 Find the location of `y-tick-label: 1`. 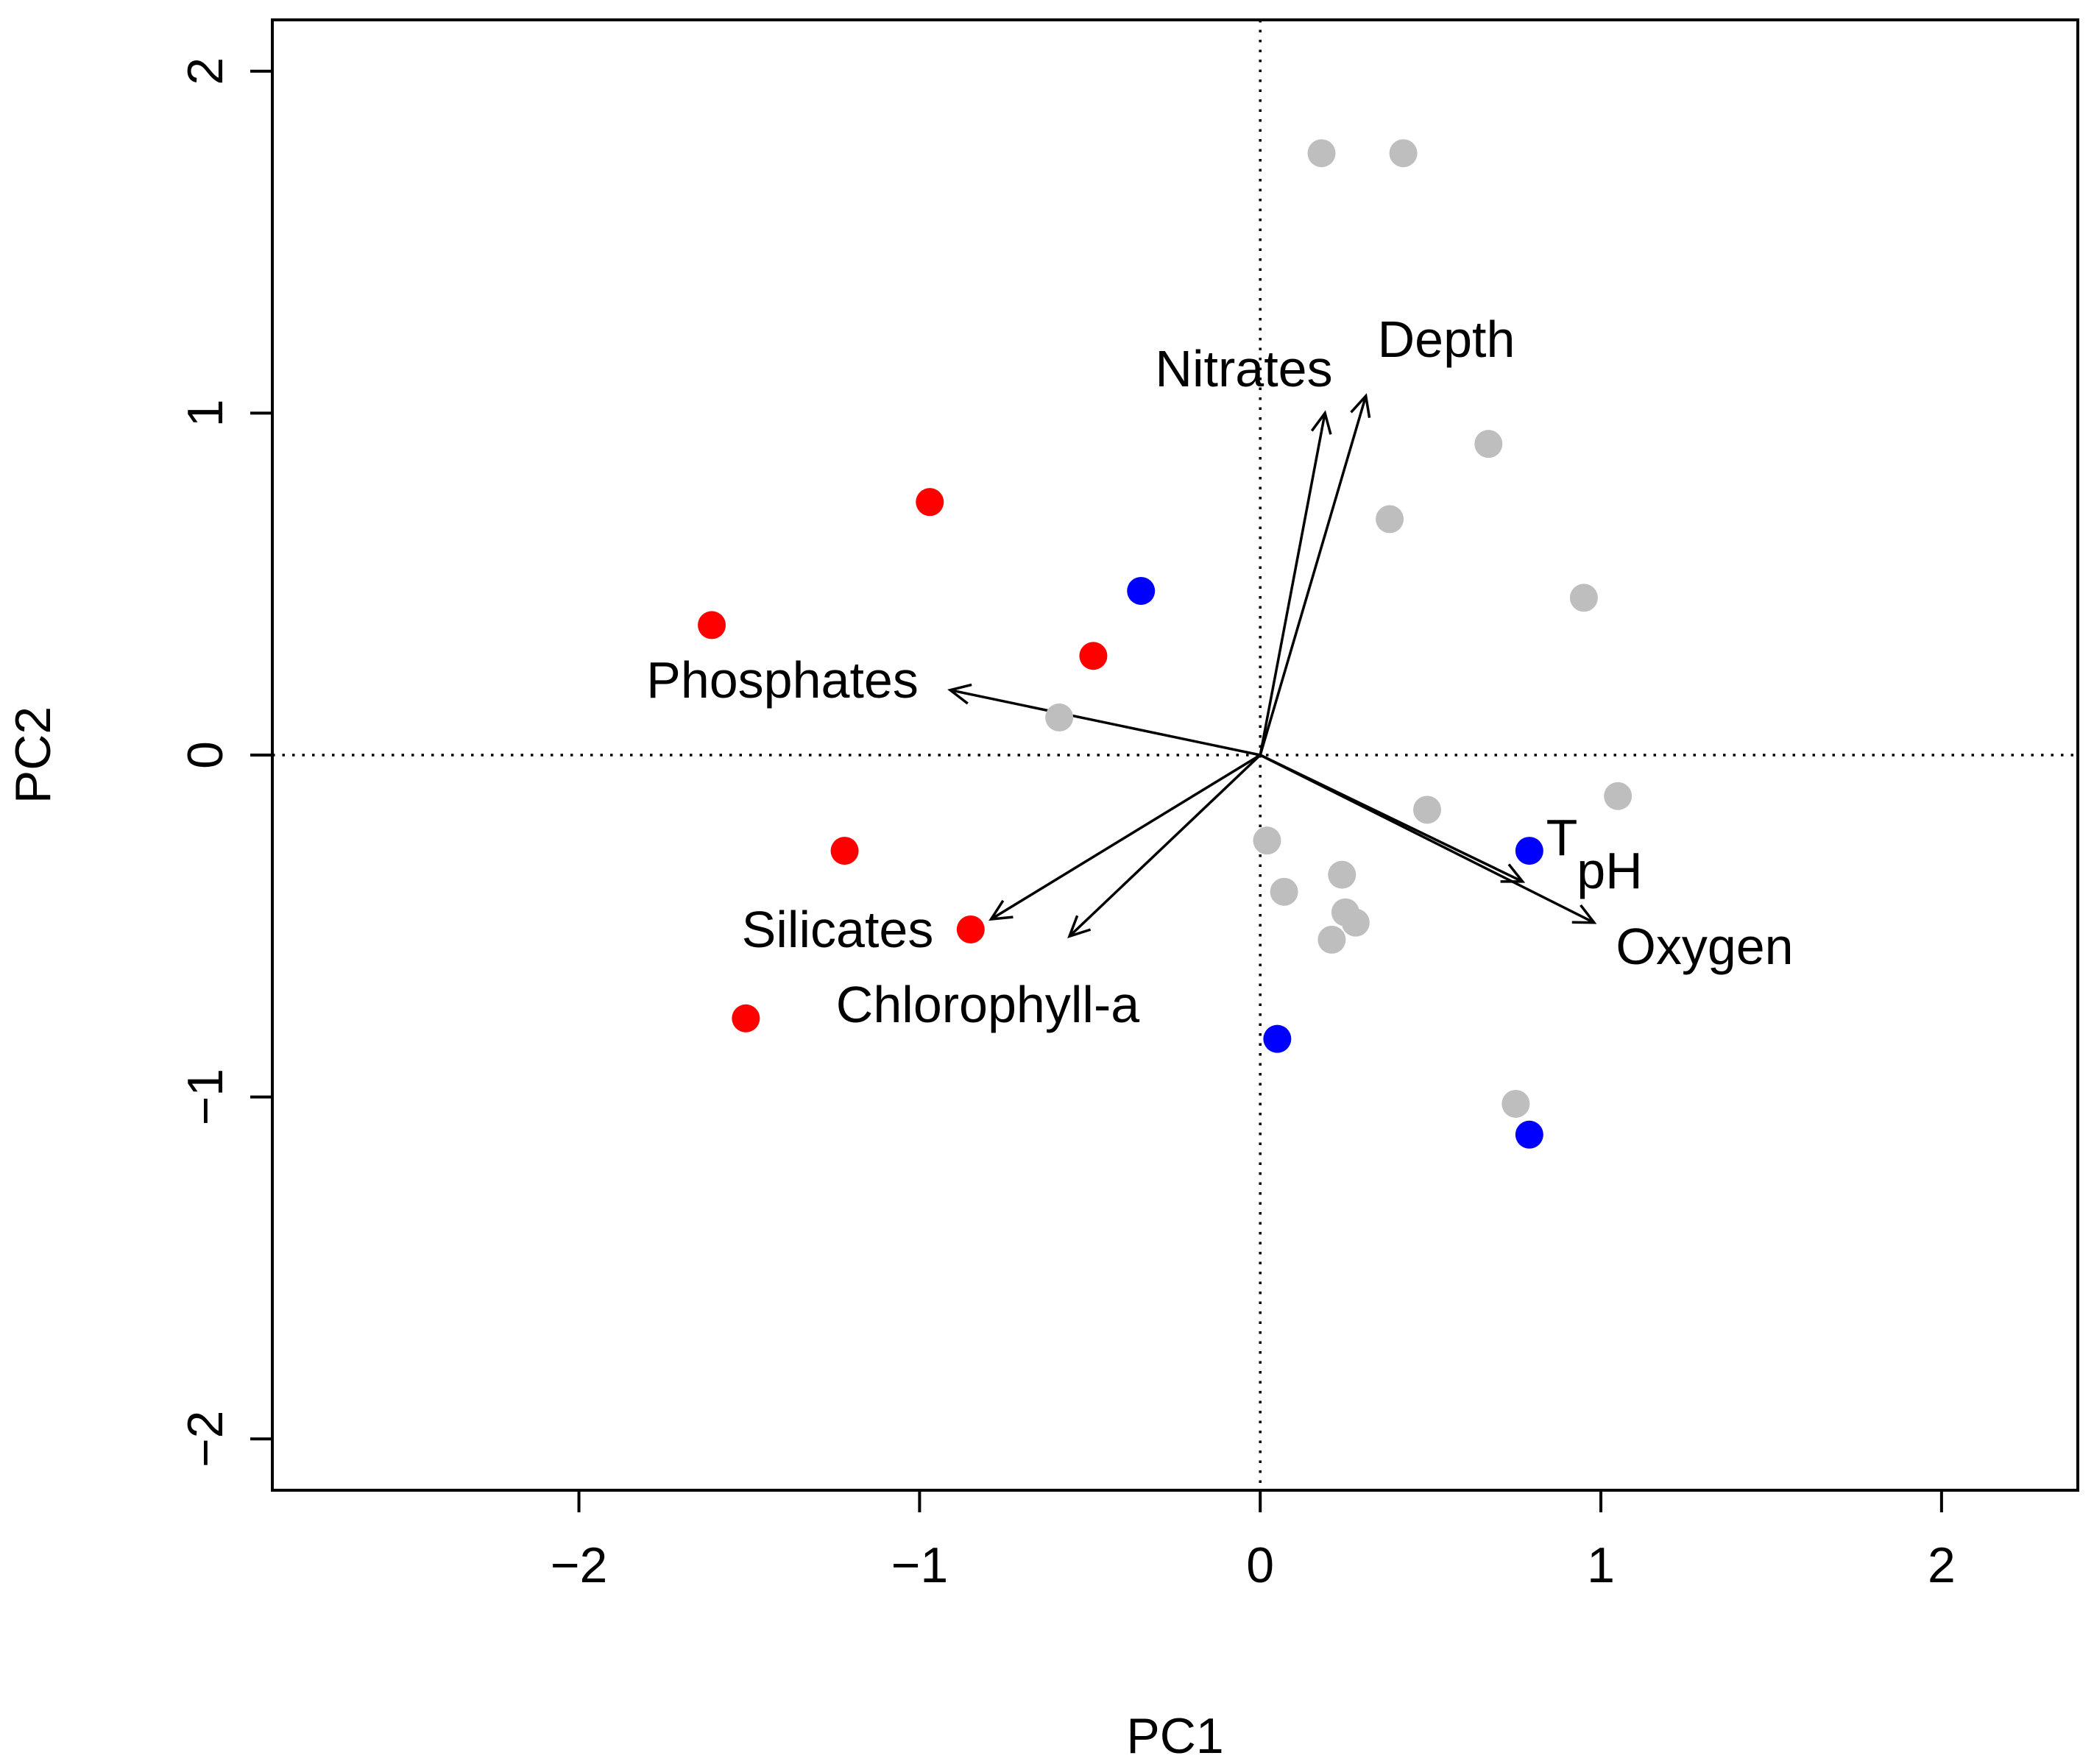

y-tick-label: 1 is located at coordinates (205, 413).